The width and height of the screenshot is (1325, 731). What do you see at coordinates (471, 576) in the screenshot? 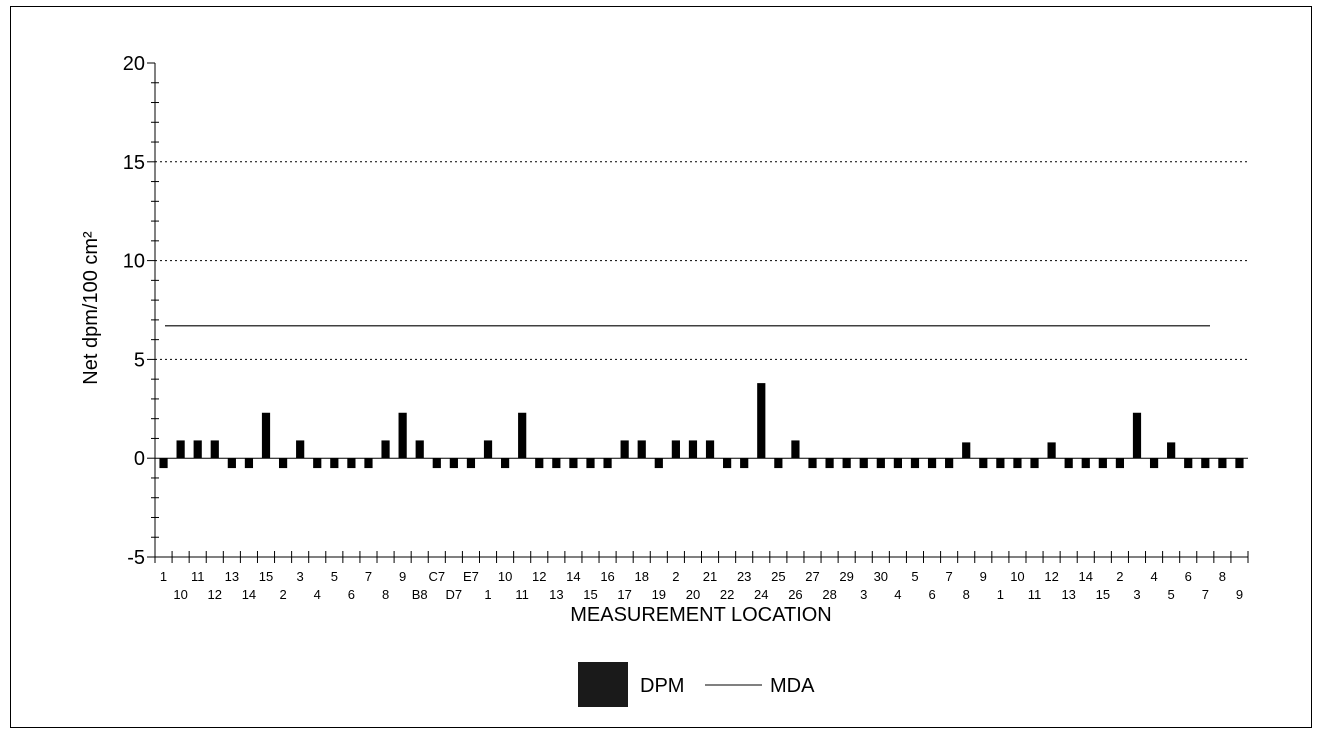
I see `x-tick-label: E7` at bounding box center [471, 576].